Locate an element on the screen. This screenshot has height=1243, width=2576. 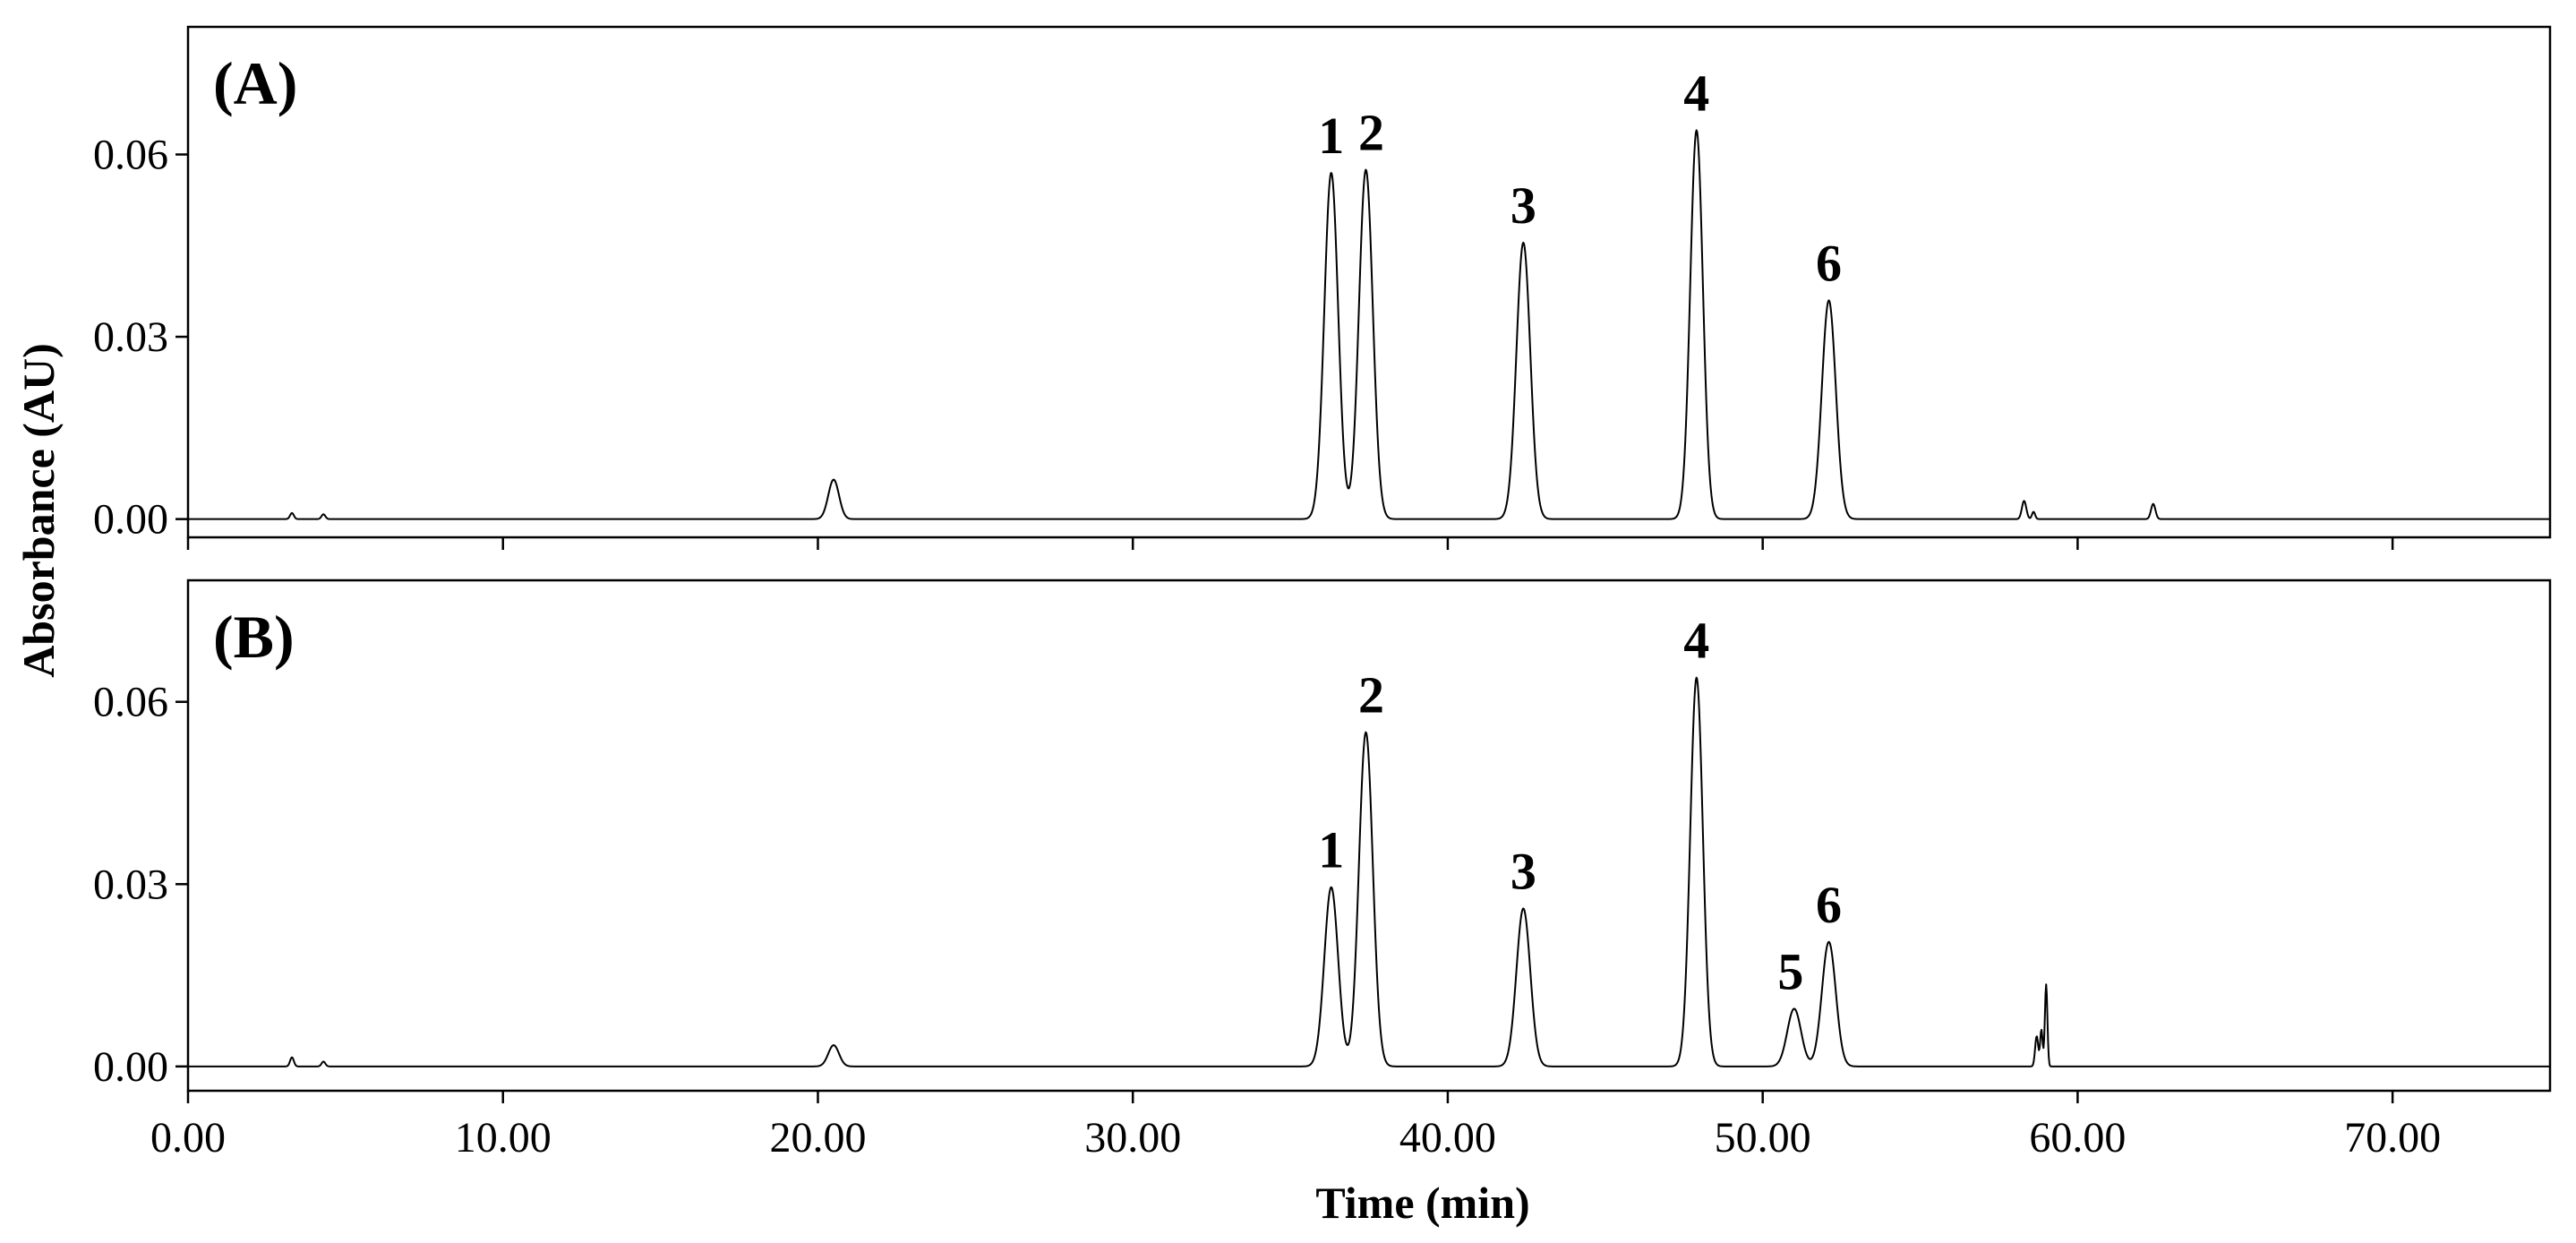
x-tick-label: 60.00 is located at coordinates (2077, 1138).